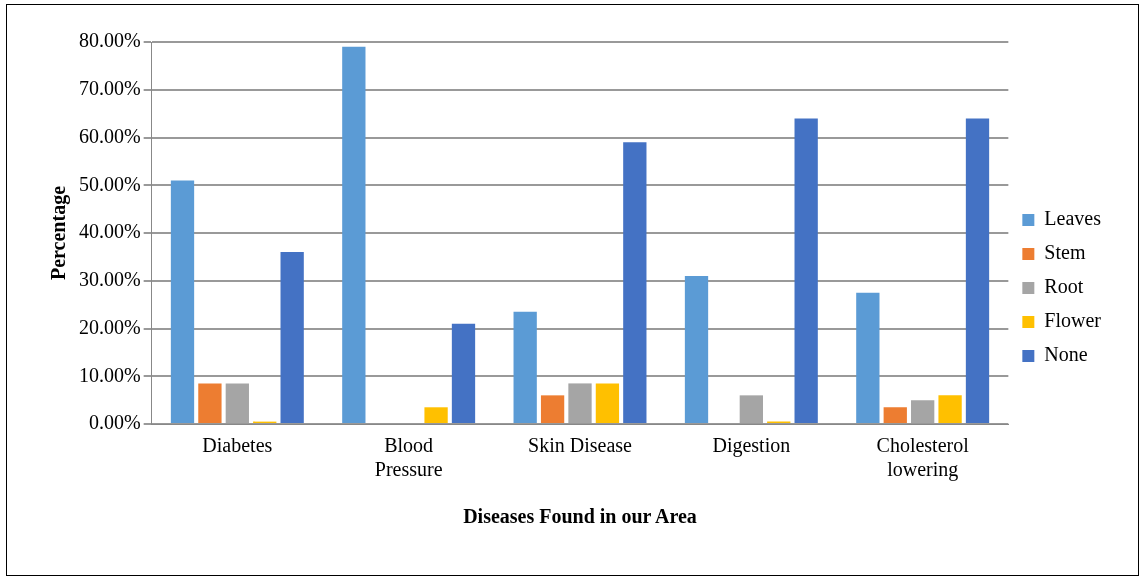 The image size is (1147, 582). What do you see at coordinates (109, 88) in the screenshot?
I see `y-tick-label: 70.00%` at bounding box center [109, 88].